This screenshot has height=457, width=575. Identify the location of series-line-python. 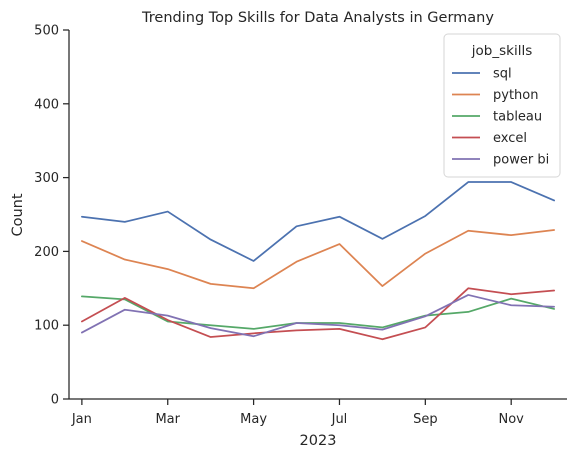
(318, 259).